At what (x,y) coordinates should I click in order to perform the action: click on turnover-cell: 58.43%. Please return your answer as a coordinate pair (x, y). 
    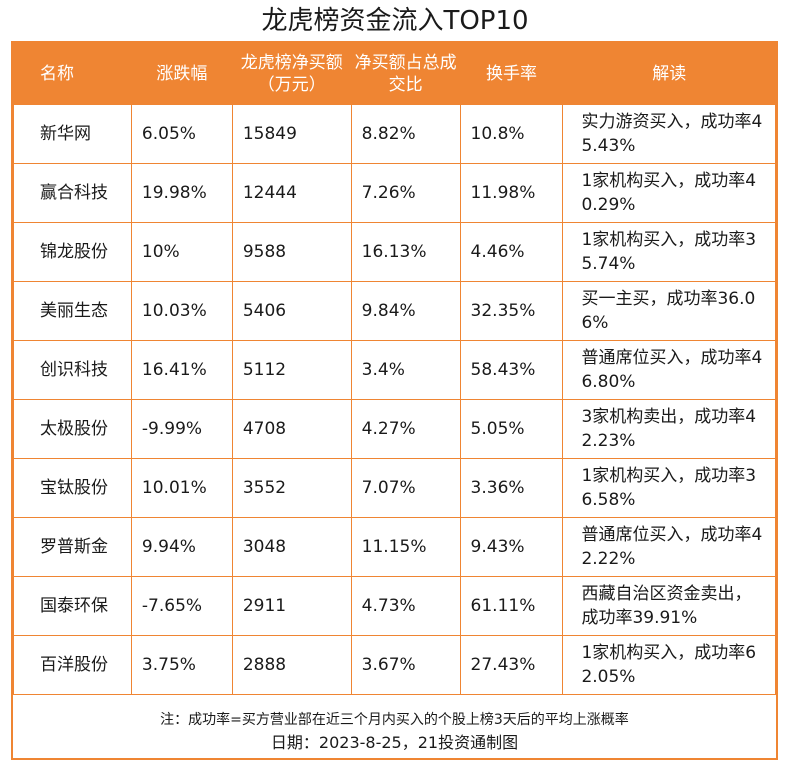
    Looking at the image, I should click on (511, 370).